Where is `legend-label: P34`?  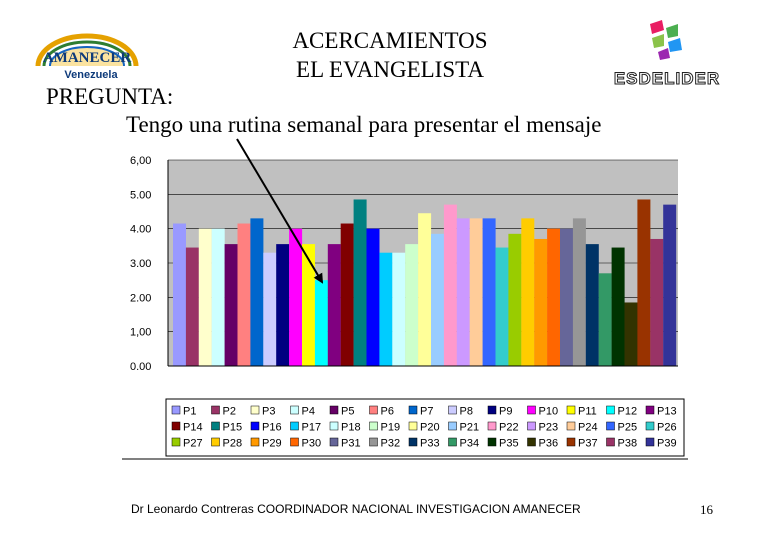
legend-label: P34 is located at coordinates (470, 444).